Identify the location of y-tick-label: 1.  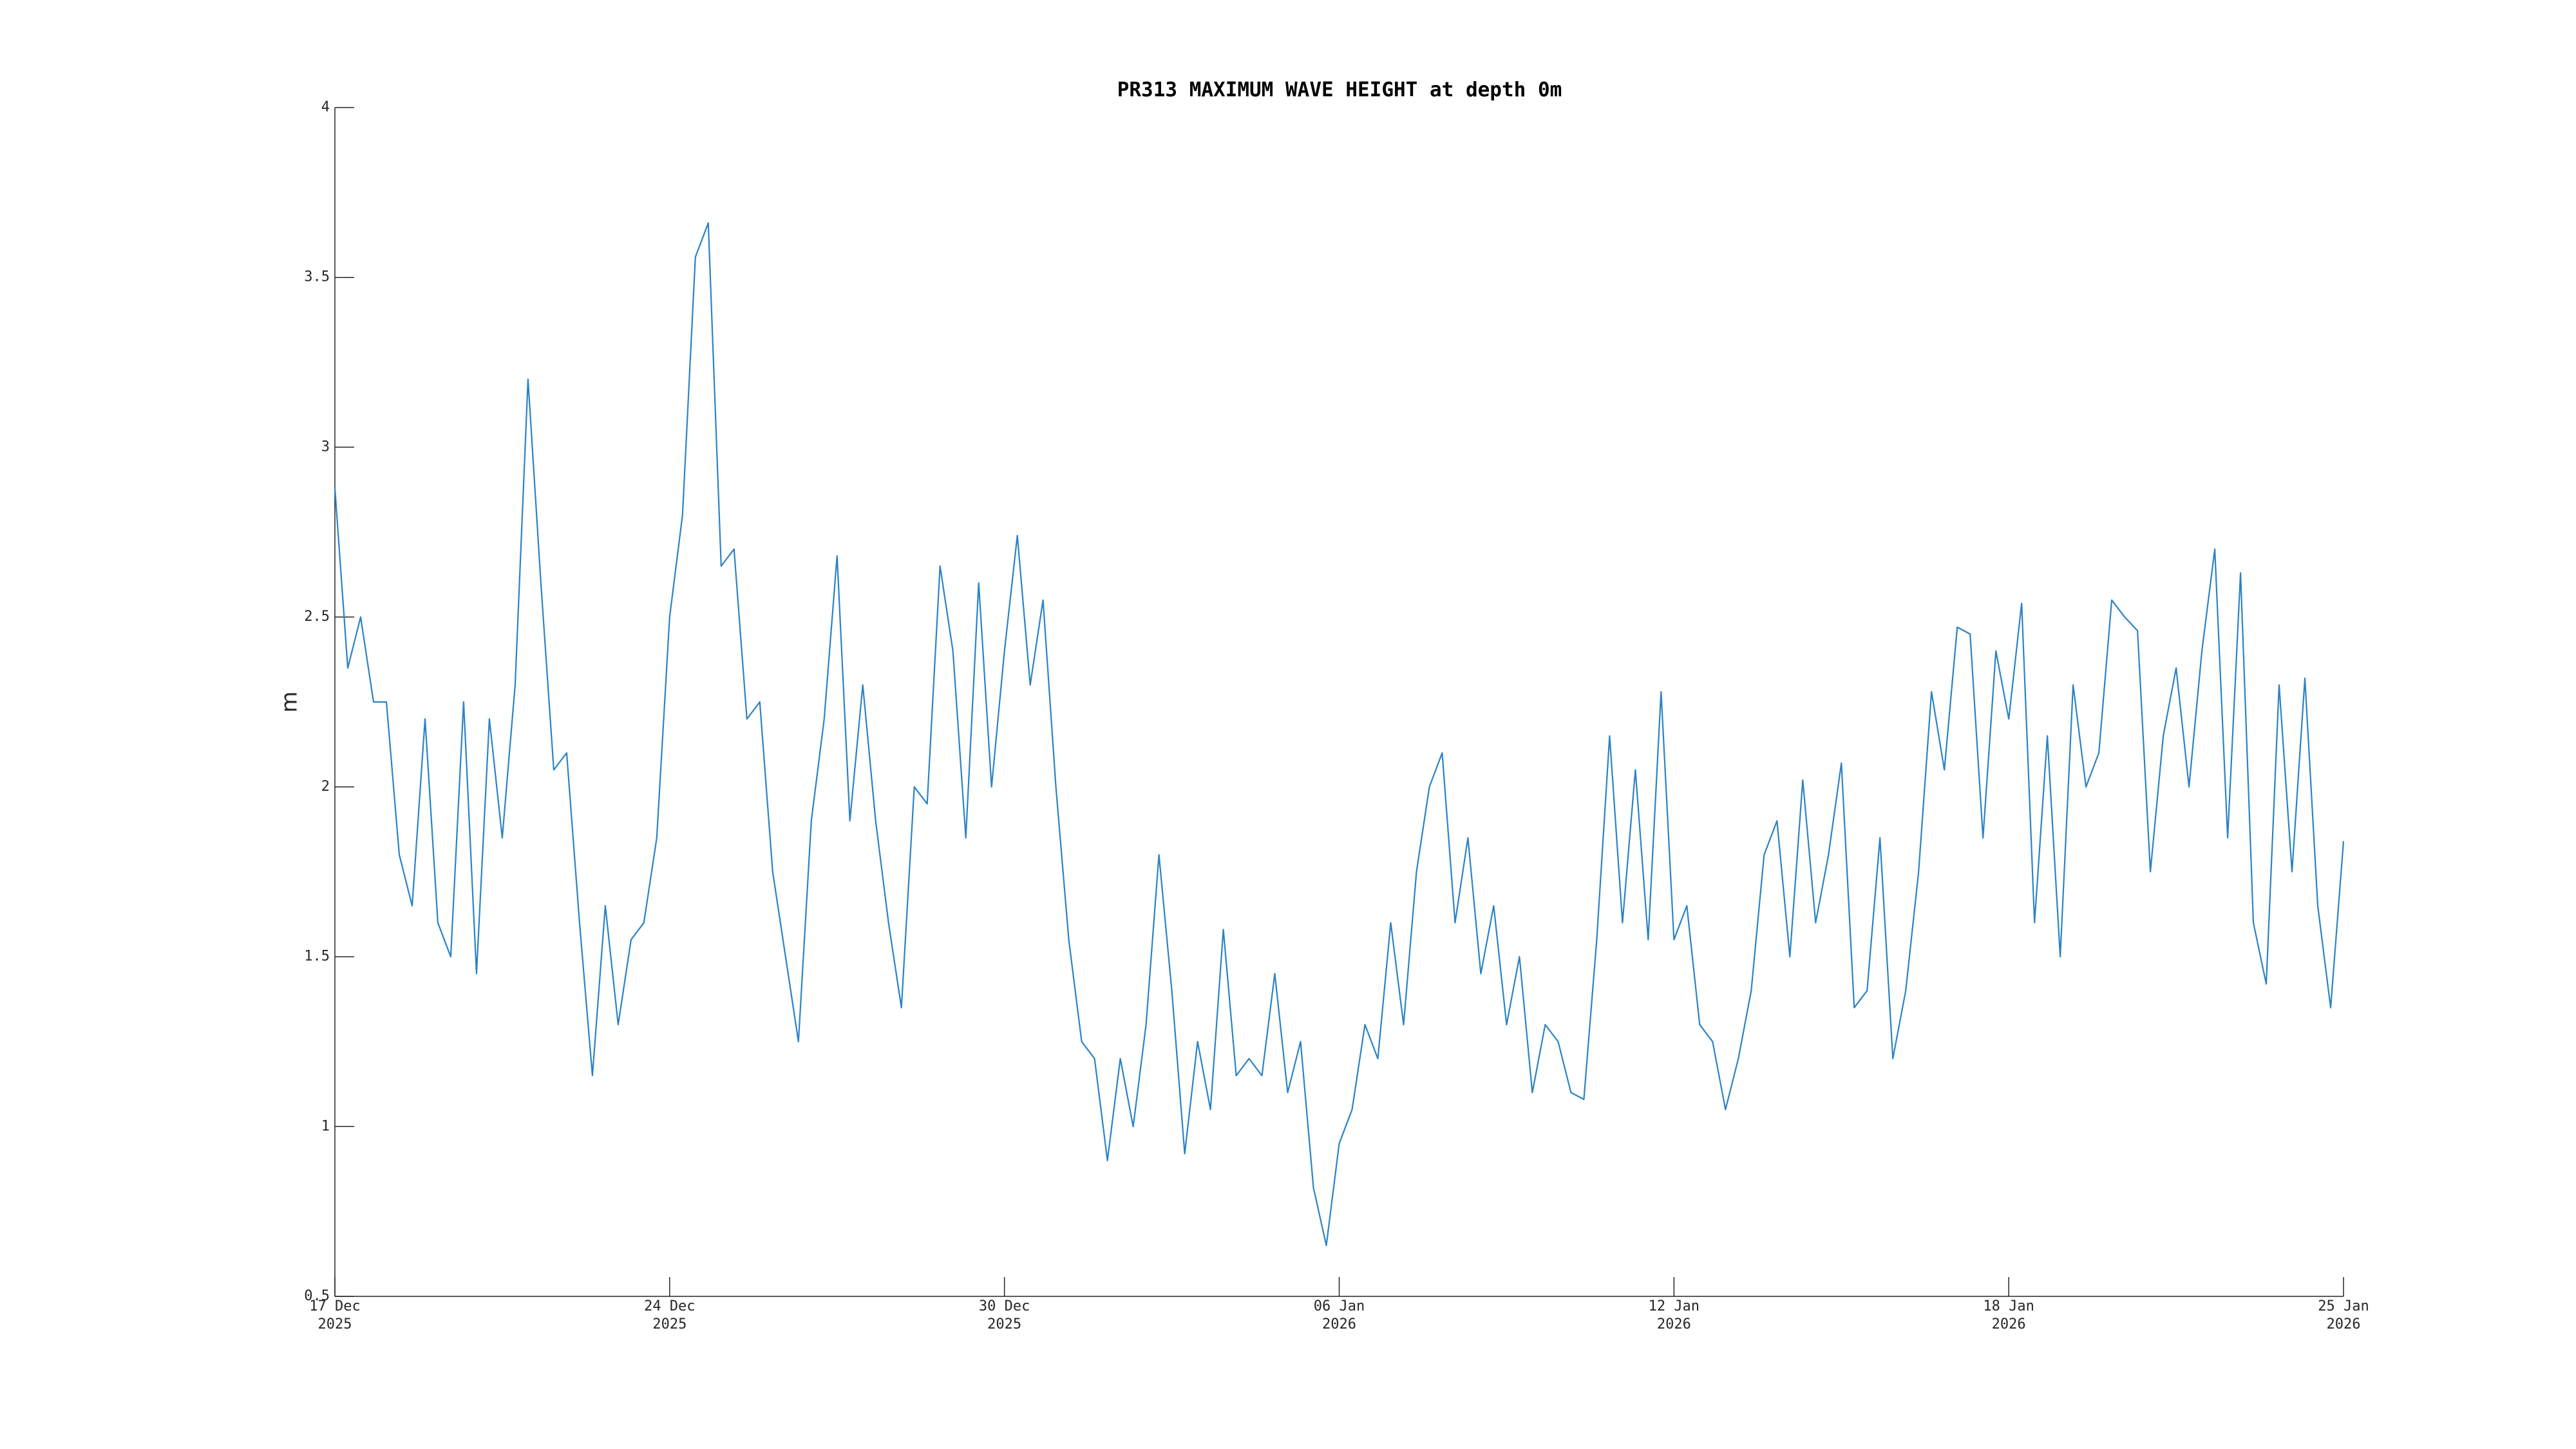
(326, 1126).